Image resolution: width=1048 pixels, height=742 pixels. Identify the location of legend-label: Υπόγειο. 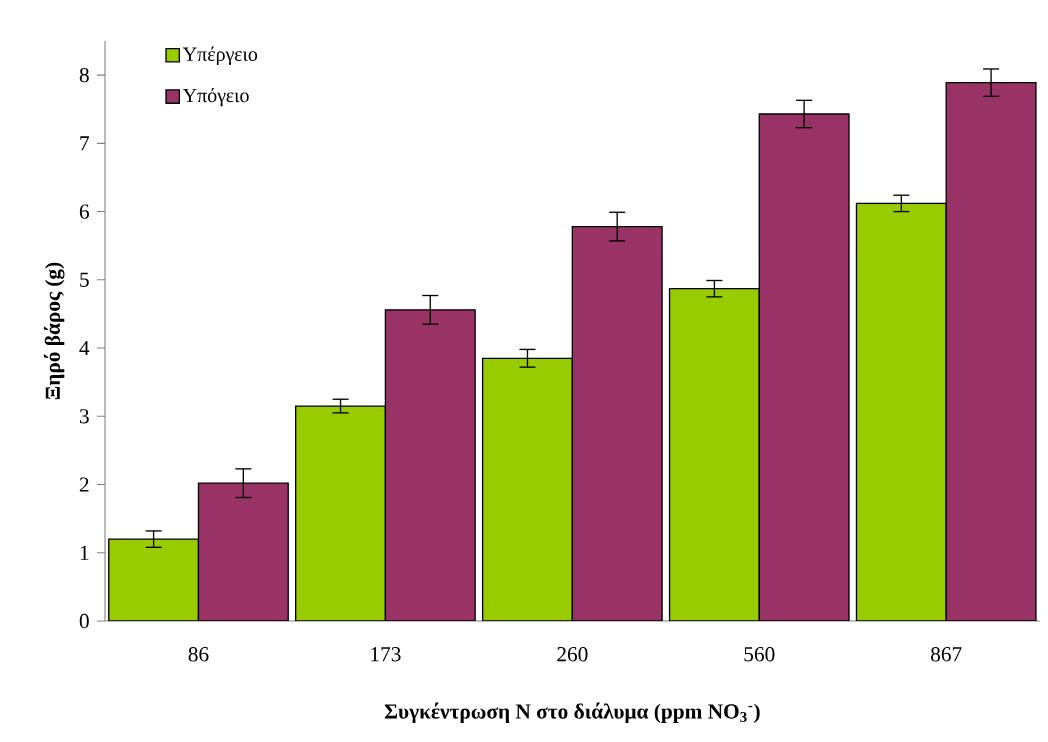
(215, 97).